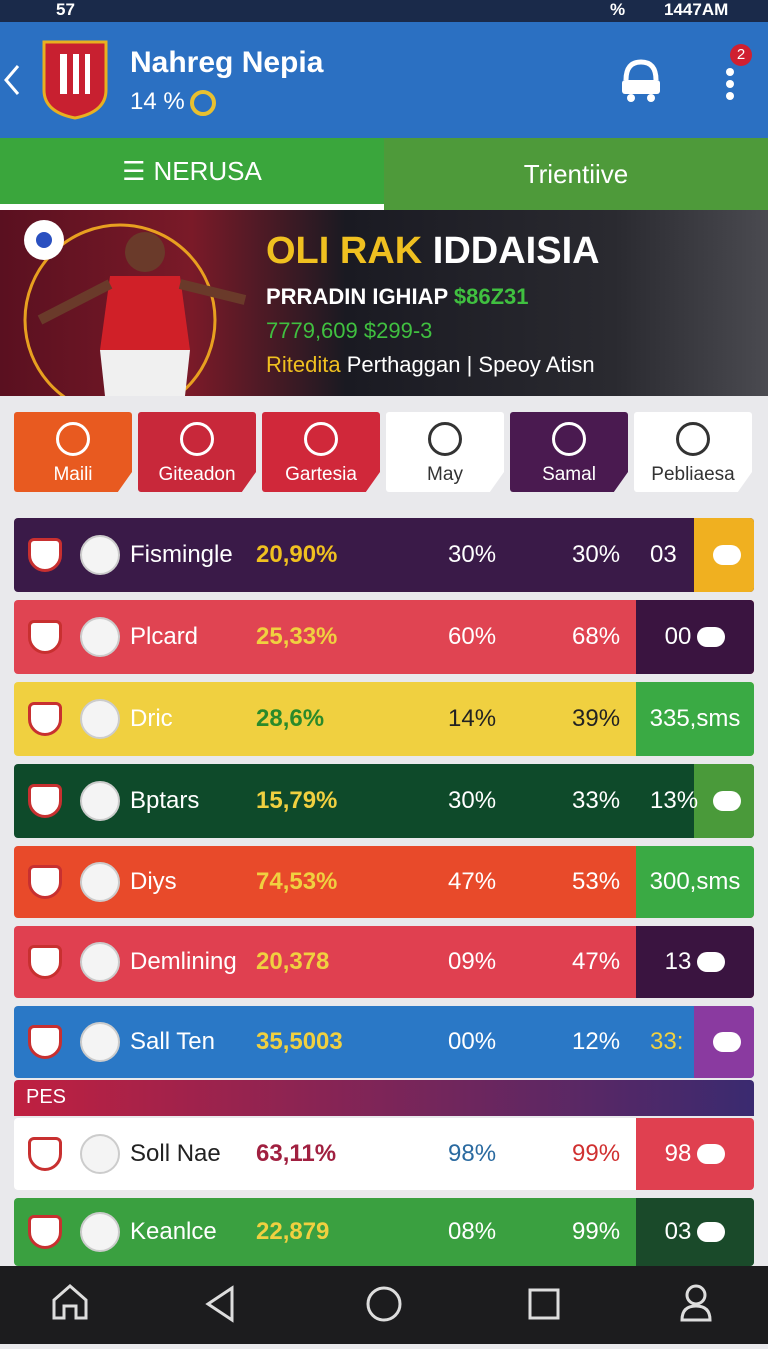  Describe the element at coordinates (695, 962) in the screenshot. I see `tag-box: 13` at that location.